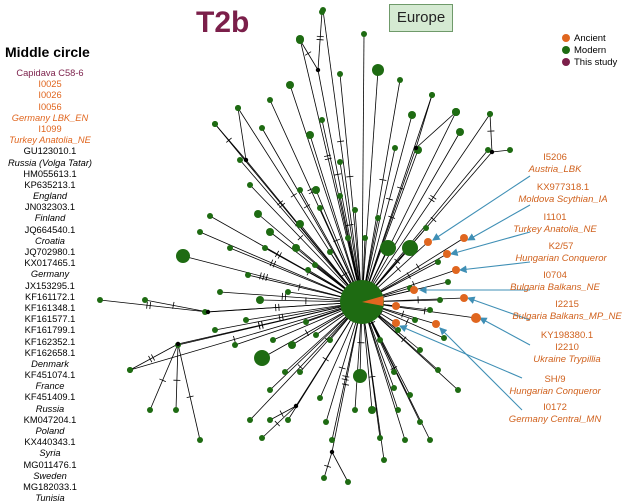  Describe the element at coordinates (50, 497) in the screenshot. I see `middle-circle-entry: Tunisia` at that location.